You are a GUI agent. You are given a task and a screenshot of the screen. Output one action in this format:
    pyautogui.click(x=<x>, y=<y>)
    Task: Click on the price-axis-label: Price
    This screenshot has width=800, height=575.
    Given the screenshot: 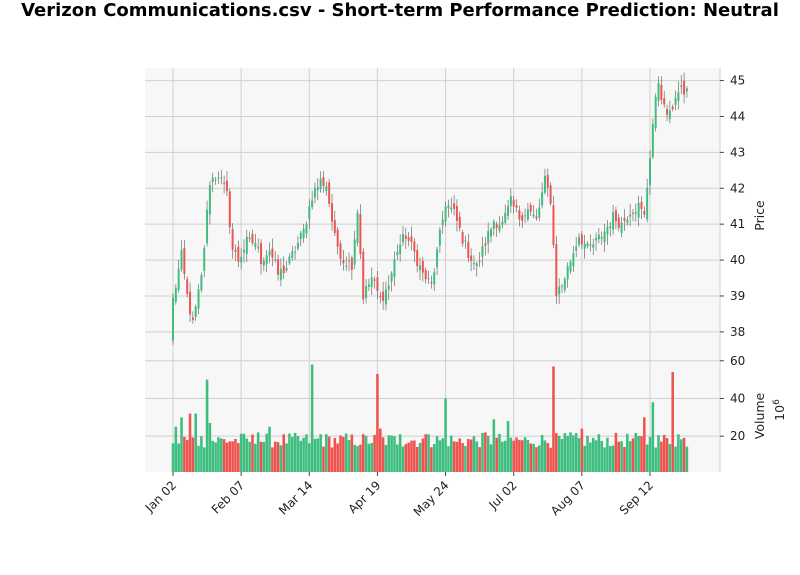 What is the action you would take?
    pyautogui.click(x=759, y=215)
    